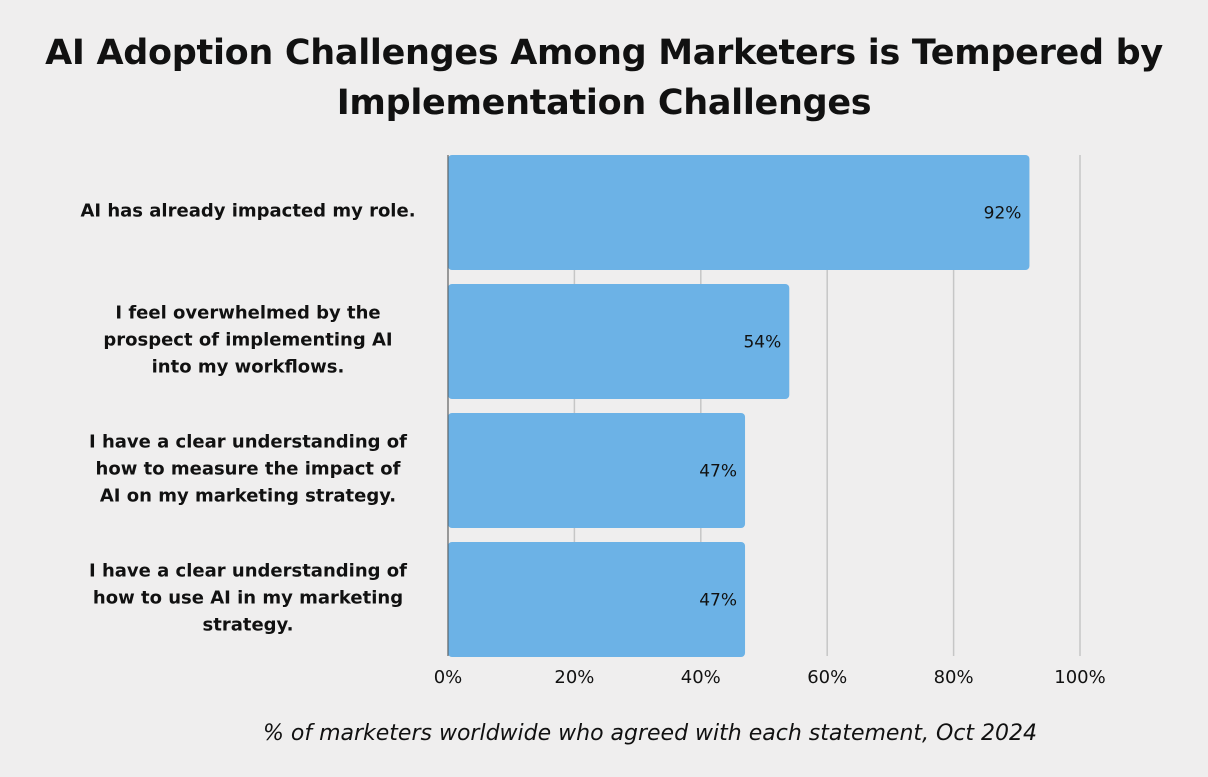 This screenshot has height=777, width=1208. What do you see at coordinates (954, 677) in the screenshot?
I see `x-tick-label-80: 80%` at bounding box center [954, 677].